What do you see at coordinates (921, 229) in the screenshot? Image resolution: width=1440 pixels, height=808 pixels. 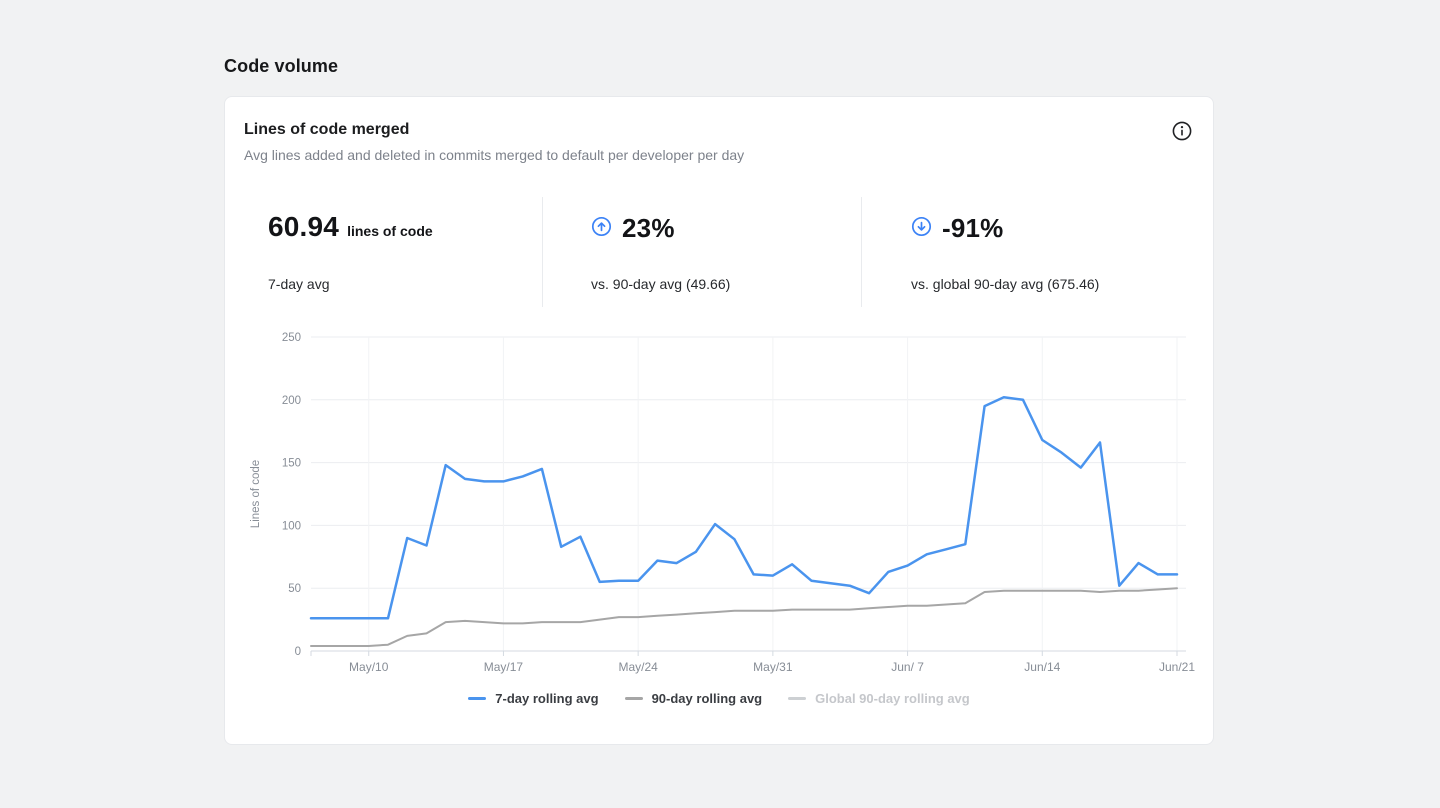 I see `arrow-down-circle-icon` at bounding box center [921, 229].